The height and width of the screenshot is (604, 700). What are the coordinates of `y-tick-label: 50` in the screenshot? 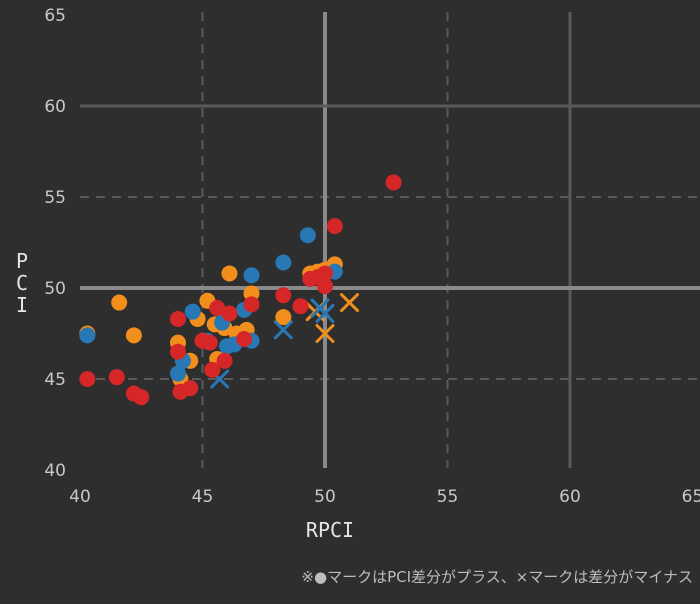 It's located at (55, 289).